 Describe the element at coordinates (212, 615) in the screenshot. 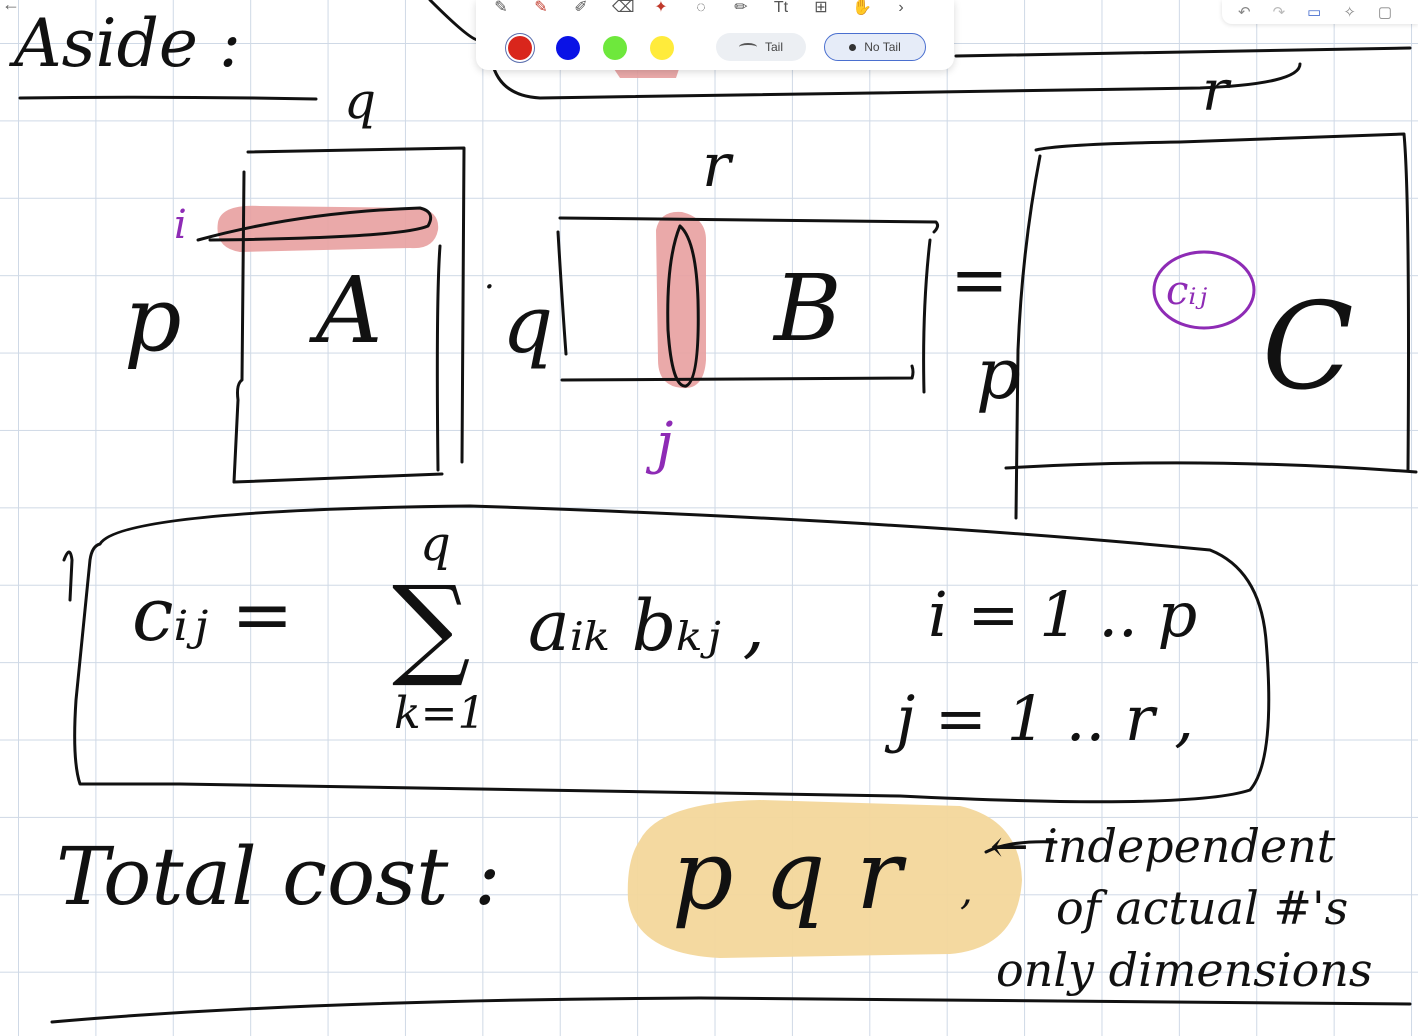

I see `formula-lhs: cᵢⱼ =` at that location.